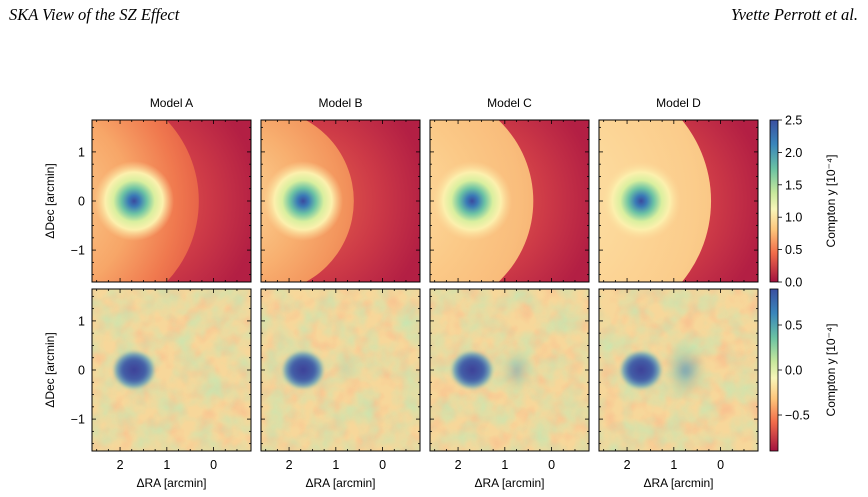 This screenshot has height=497, width=868. Describe the element at coordinates (340, 103) in the screenshot. I see `panel-title-model-b: Model B` at that location.